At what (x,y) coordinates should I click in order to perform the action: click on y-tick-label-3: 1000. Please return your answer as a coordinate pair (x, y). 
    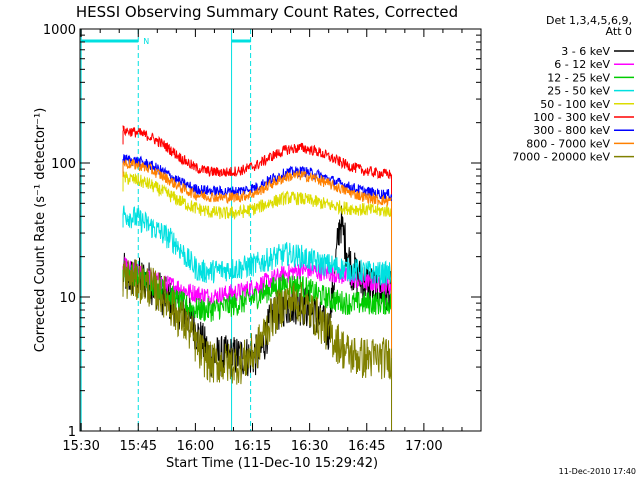
    Looking at the image, I should click on (59, 30).